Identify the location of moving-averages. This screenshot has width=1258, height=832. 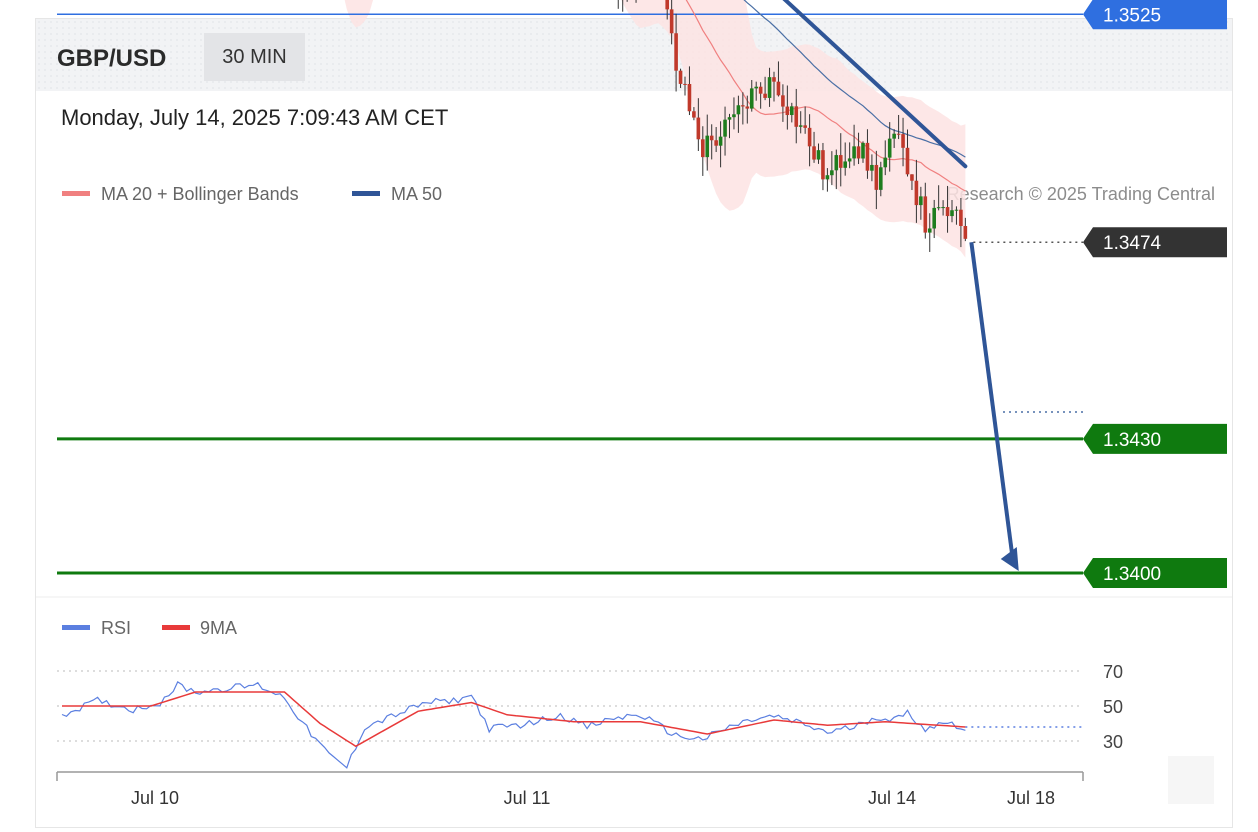
(825, 96).